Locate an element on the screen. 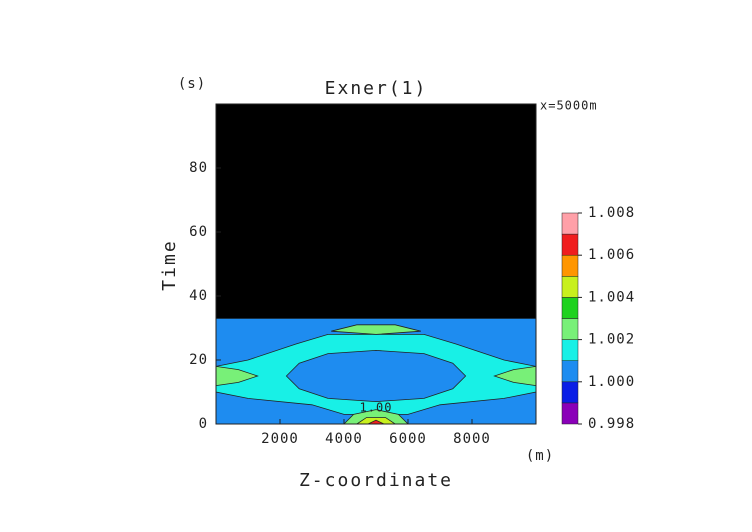 The image size is (752, 532). y-tick-label: 80 is located at coordinates (198, 168).